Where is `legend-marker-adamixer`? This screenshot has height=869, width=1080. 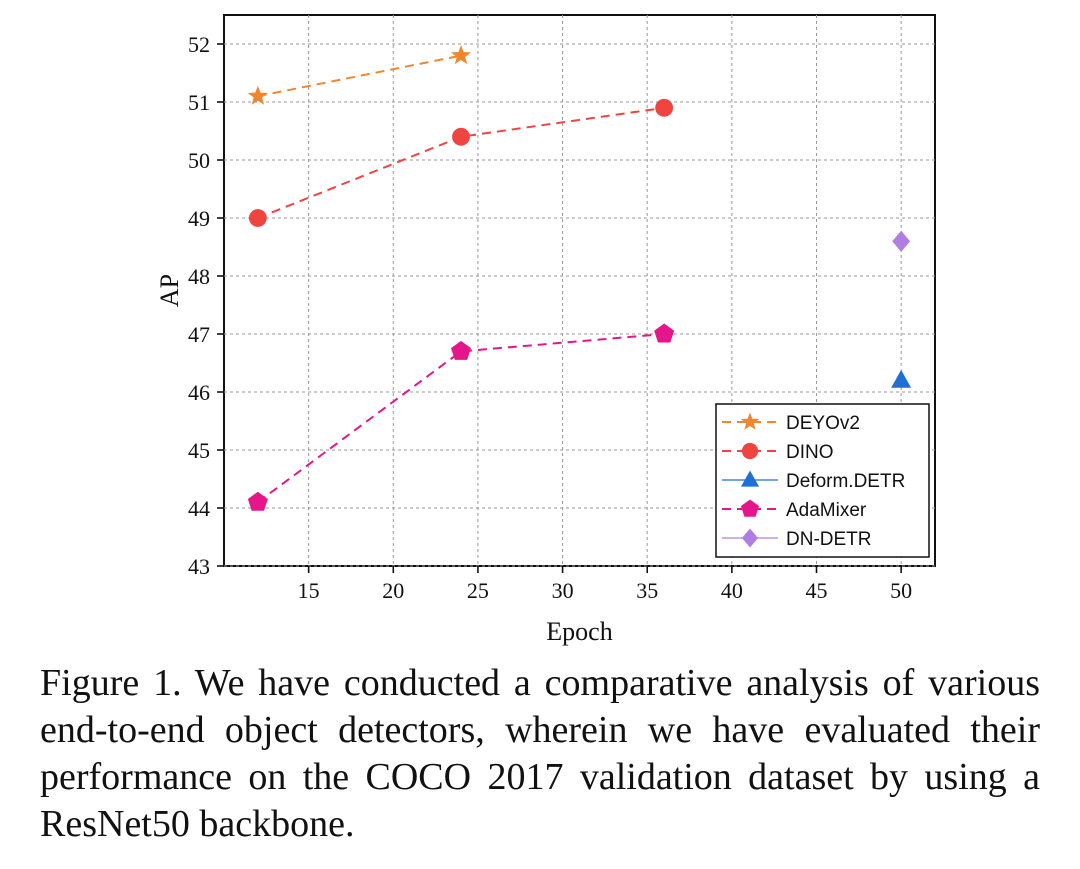 legend-marker-adamixer is located at coordinates (750, 508).